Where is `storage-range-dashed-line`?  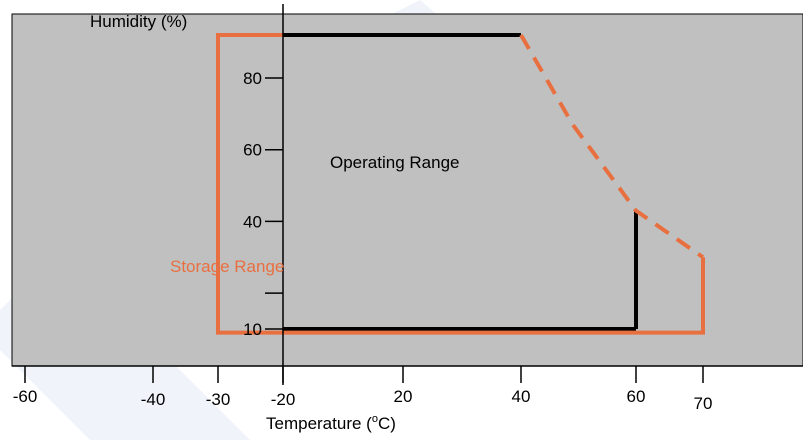 storage-range-dashed-line is located at coordinates (612, 146).